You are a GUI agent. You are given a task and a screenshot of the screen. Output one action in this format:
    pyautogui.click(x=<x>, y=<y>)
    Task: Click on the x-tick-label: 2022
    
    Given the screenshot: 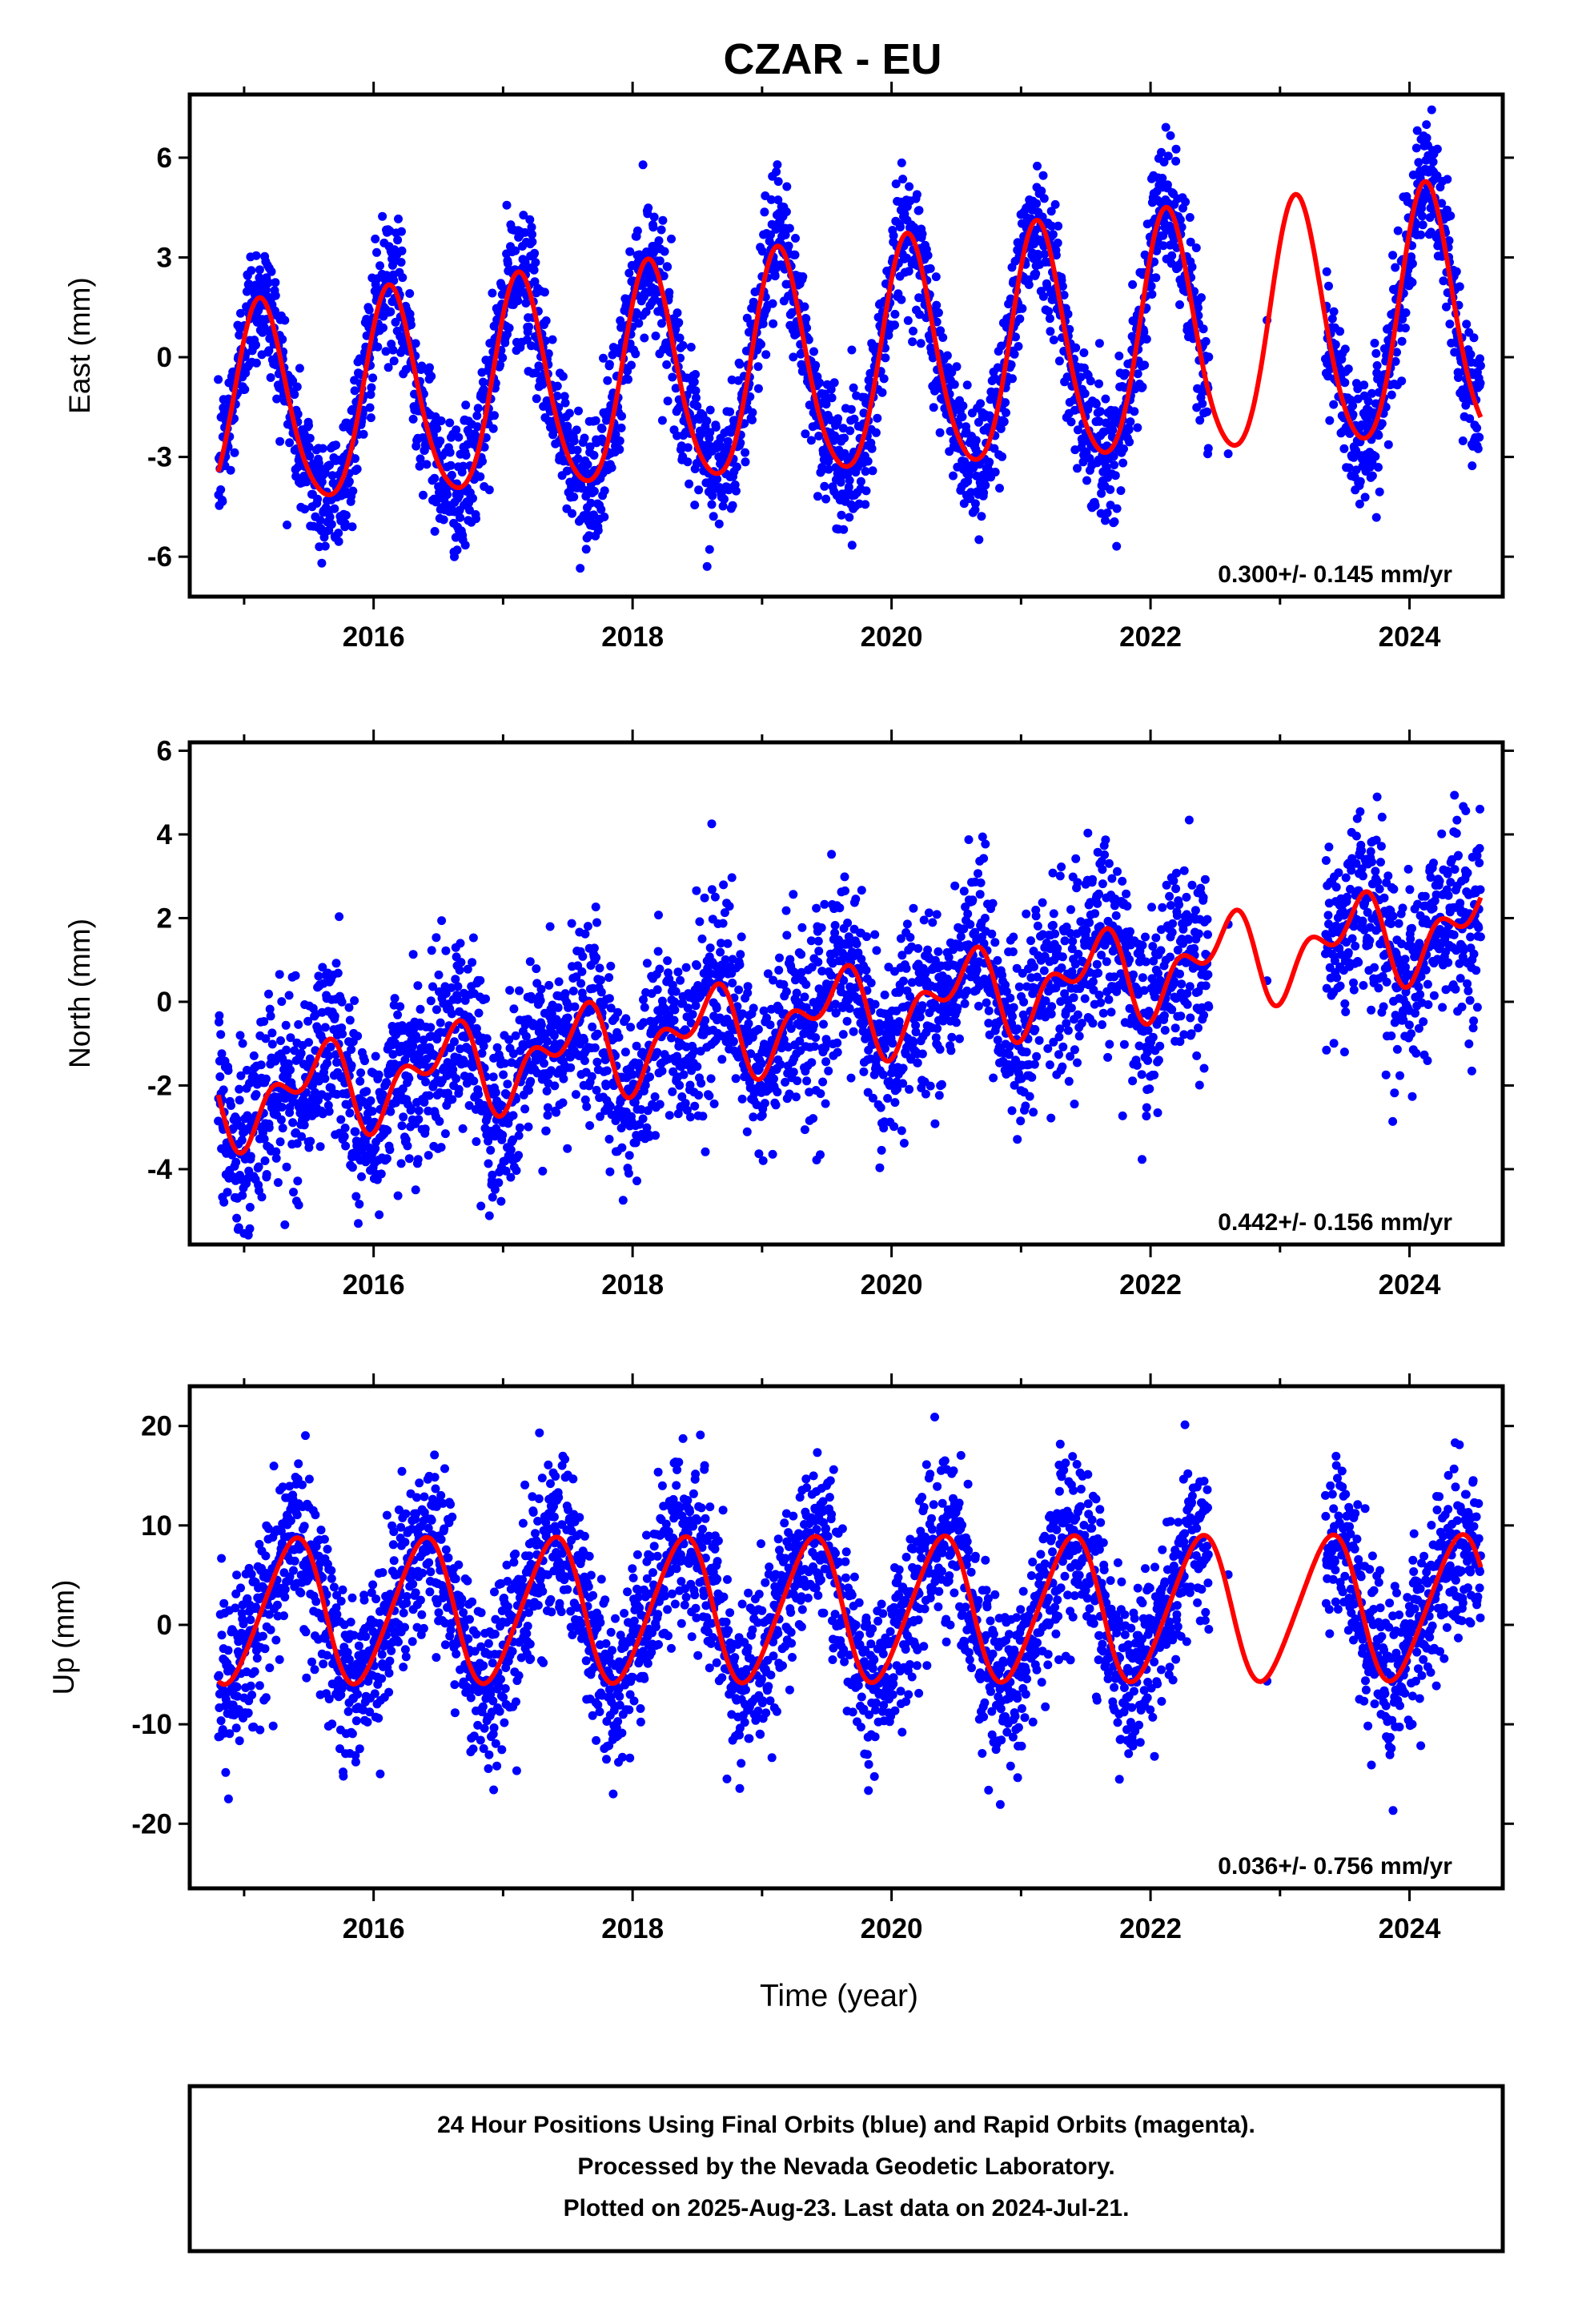 What is the action you would take?
    pyautogui.click(x=1150, y=637)
    